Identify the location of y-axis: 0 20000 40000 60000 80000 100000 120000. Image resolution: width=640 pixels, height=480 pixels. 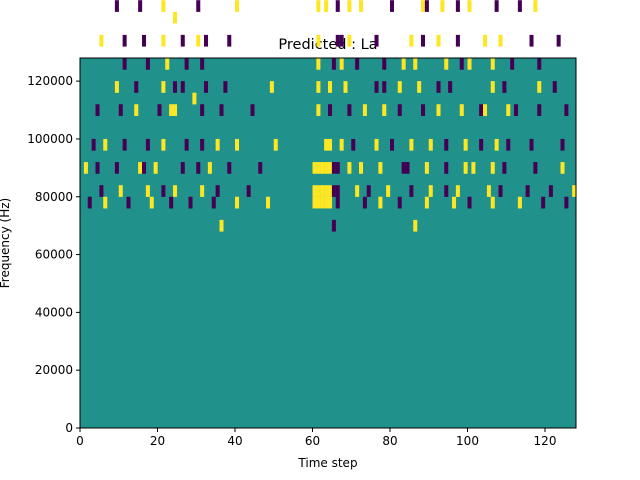
(53, 254).